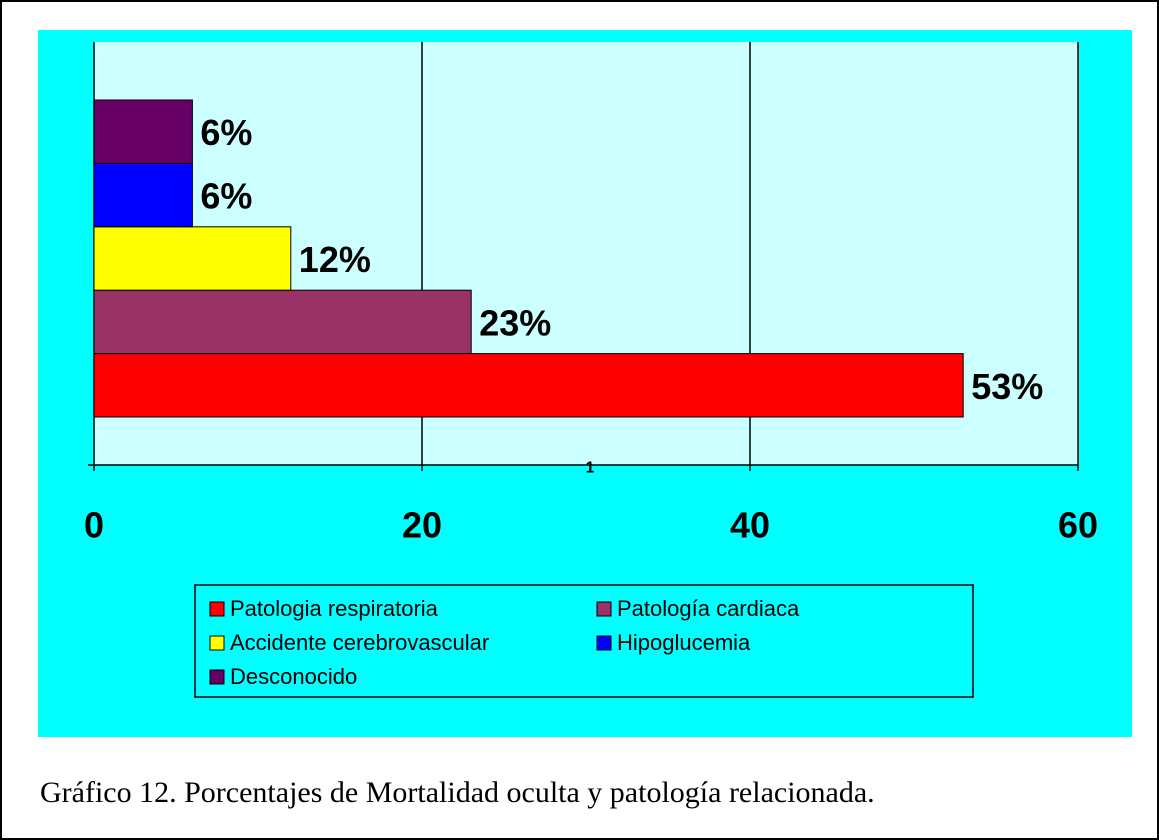 Image resolution: width=1159 pixels, height=840 pixels. Describe the element at coordinates (1007, 386) in the screenshot. I see `data-label: 53%` at that location.